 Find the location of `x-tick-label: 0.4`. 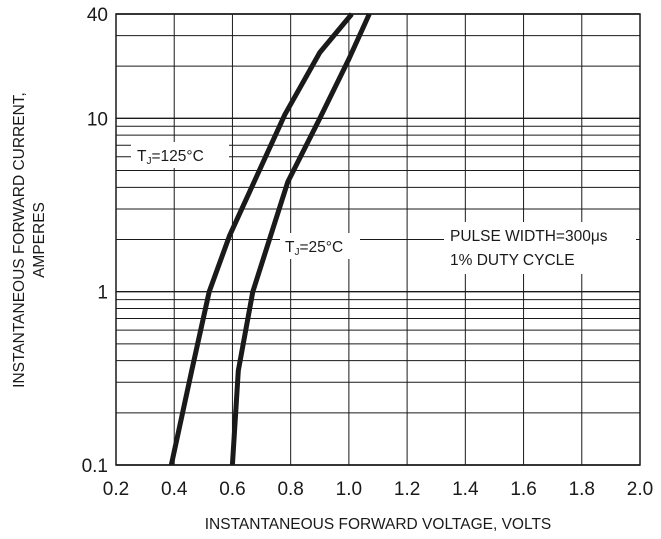

x-tick-label: 0.4 is located at coordinates (174, 489).